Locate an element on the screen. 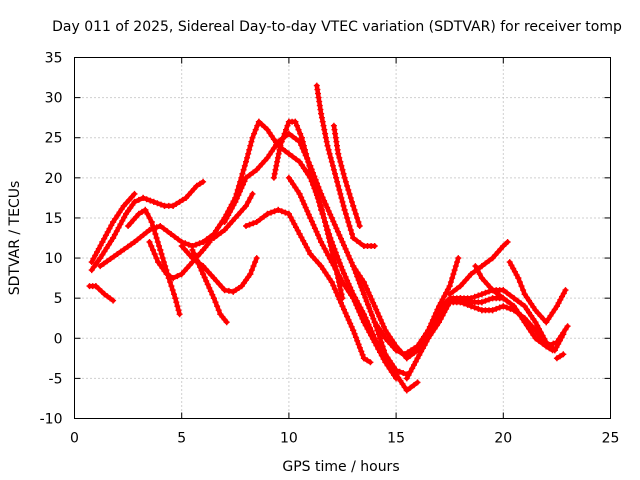  y-tick-label: 0 is located at coordinates (58, 339).